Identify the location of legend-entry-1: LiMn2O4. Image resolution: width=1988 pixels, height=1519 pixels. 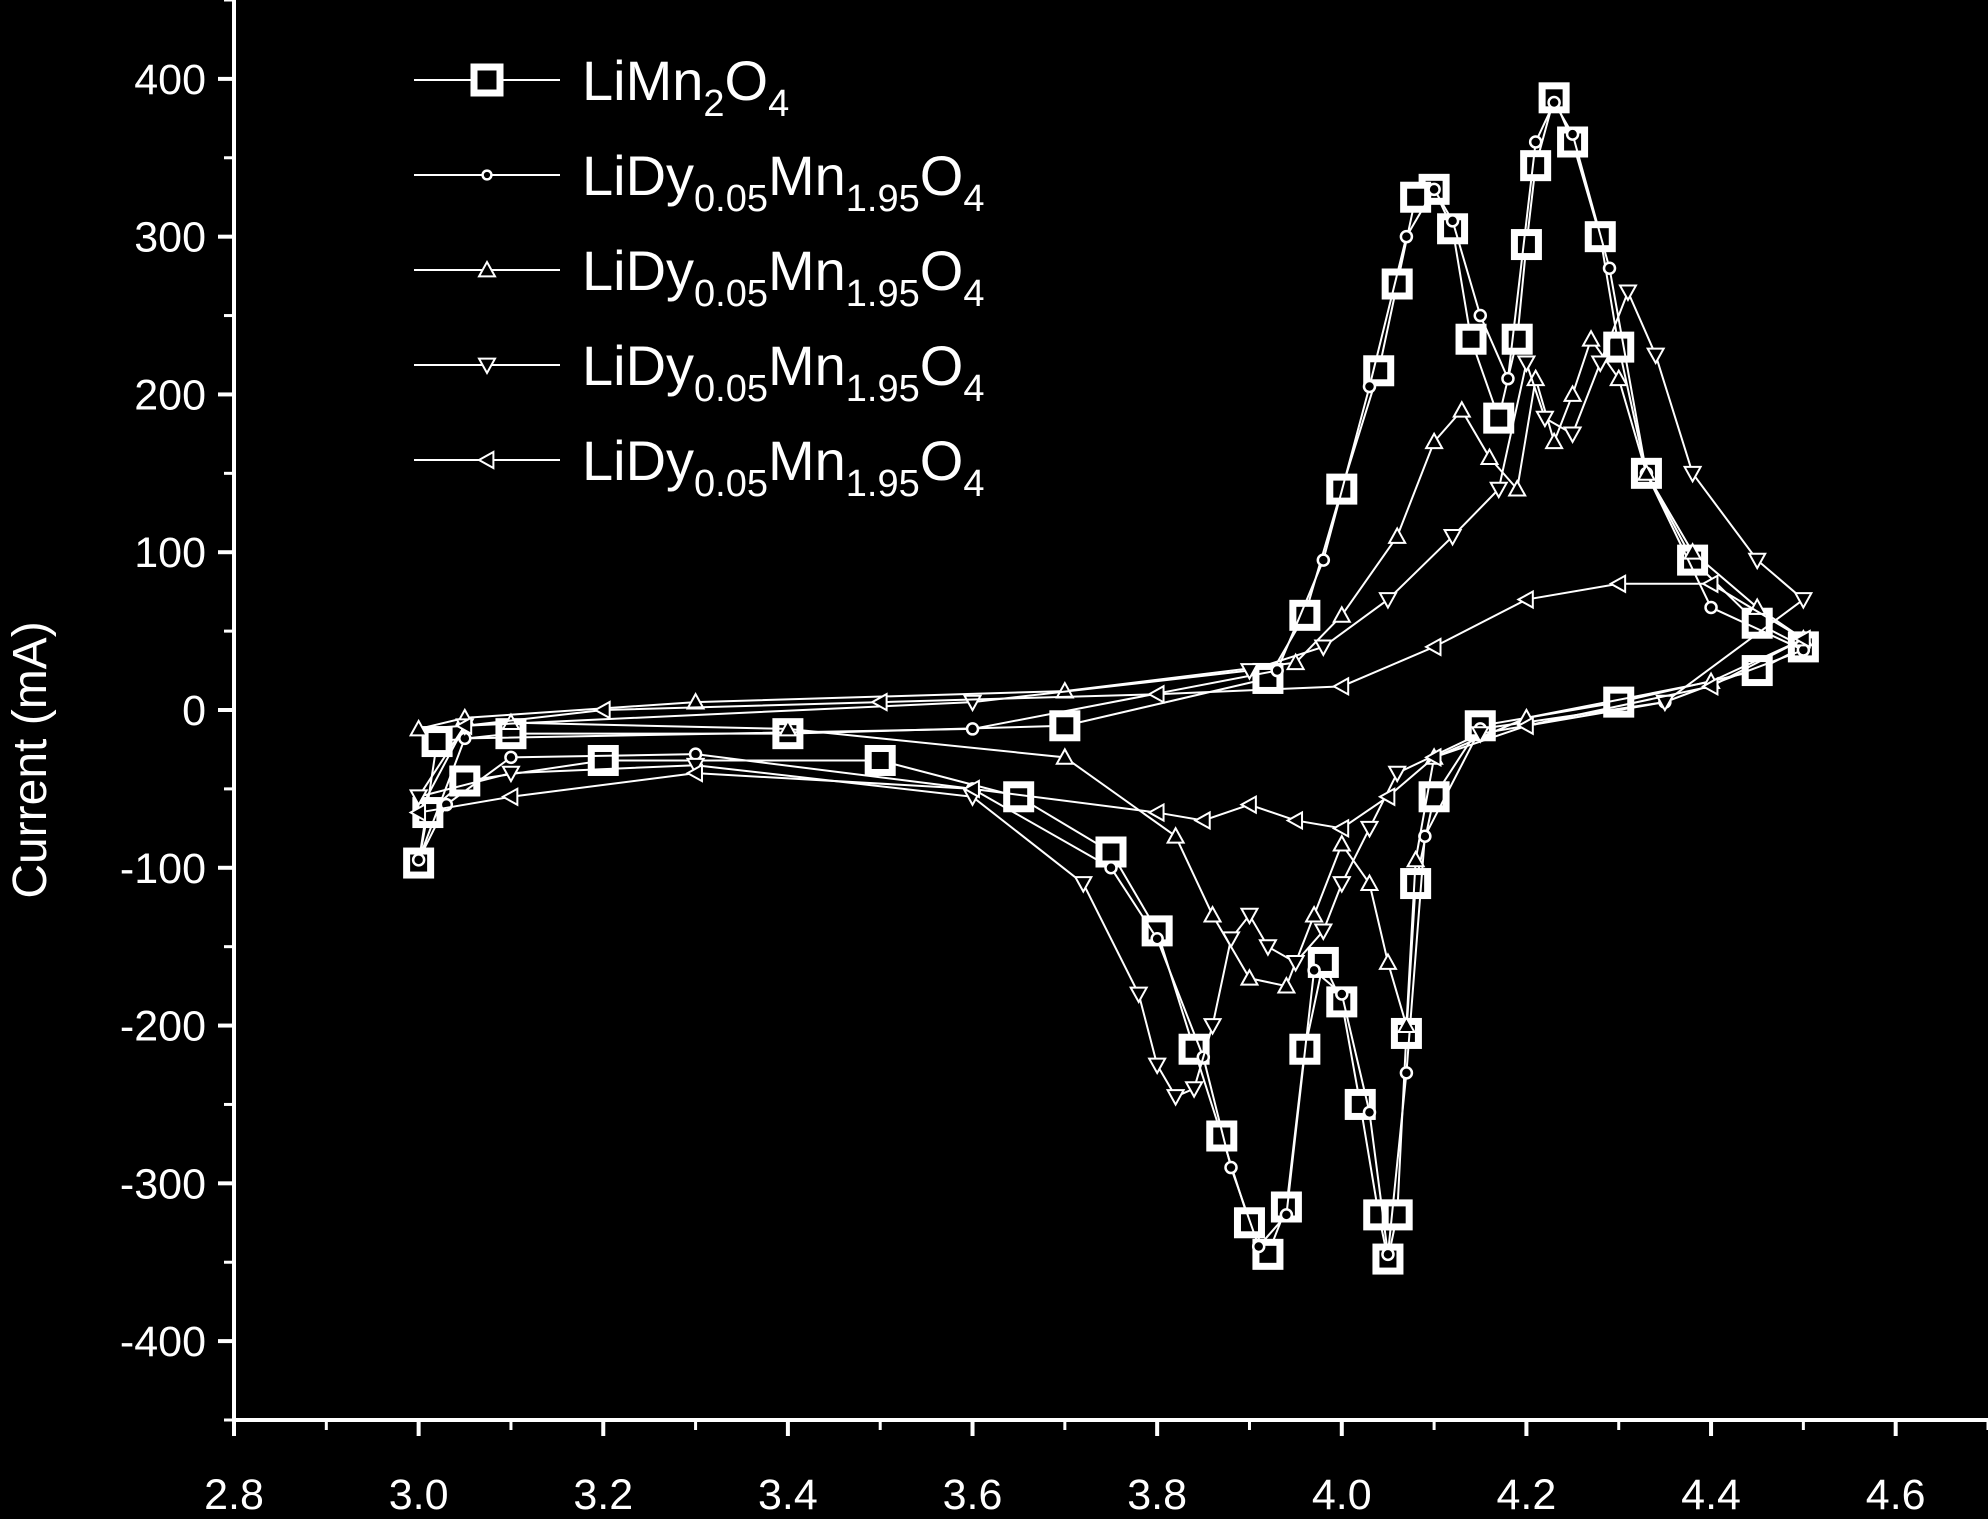
(601, 87).